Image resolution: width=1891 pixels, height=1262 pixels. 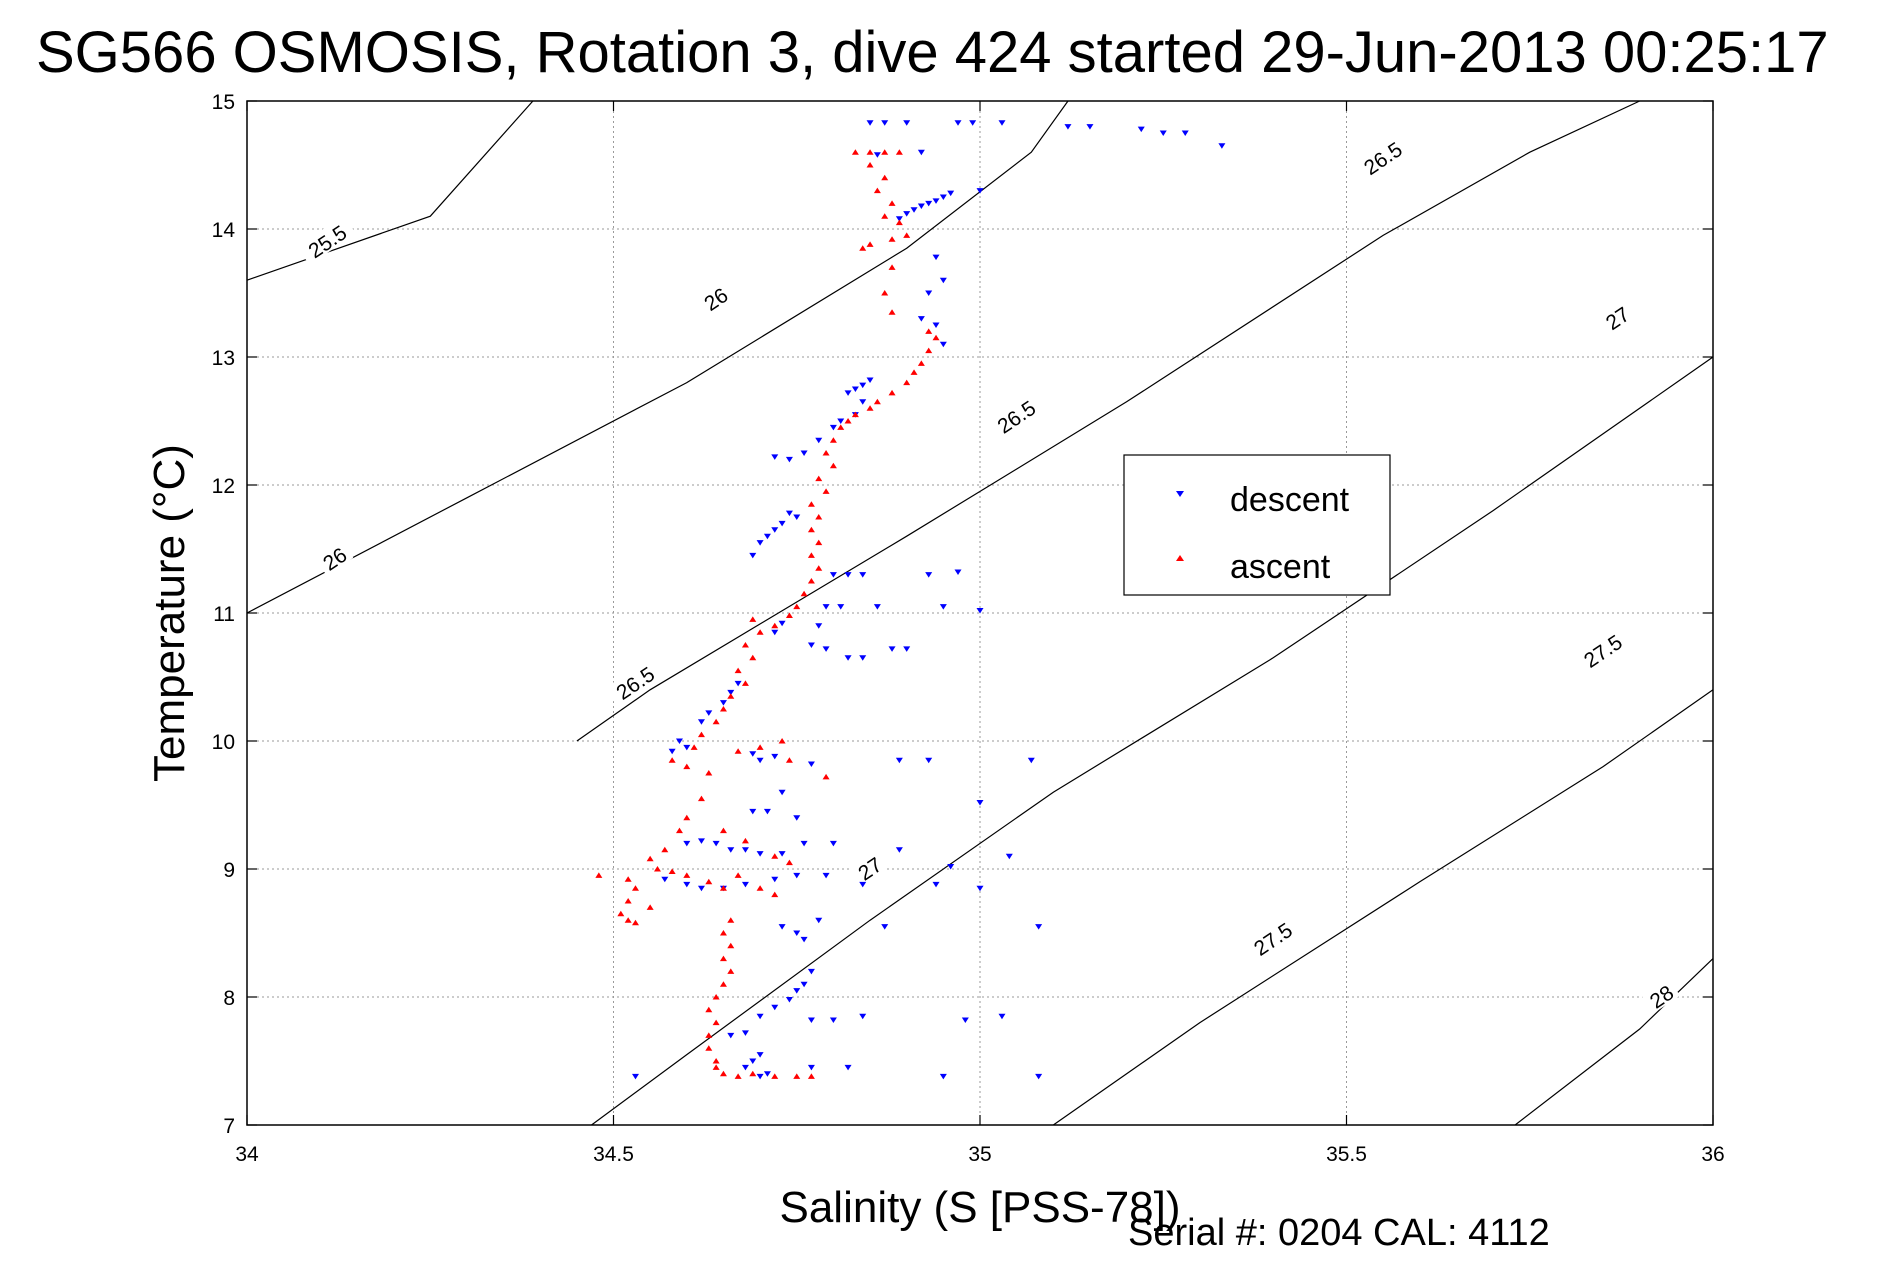 What do you see at coordinates (1346, 1154) in the screenshot?
I see `x-tick-label-3: 35.5` at bounding box center [1346, 1154].